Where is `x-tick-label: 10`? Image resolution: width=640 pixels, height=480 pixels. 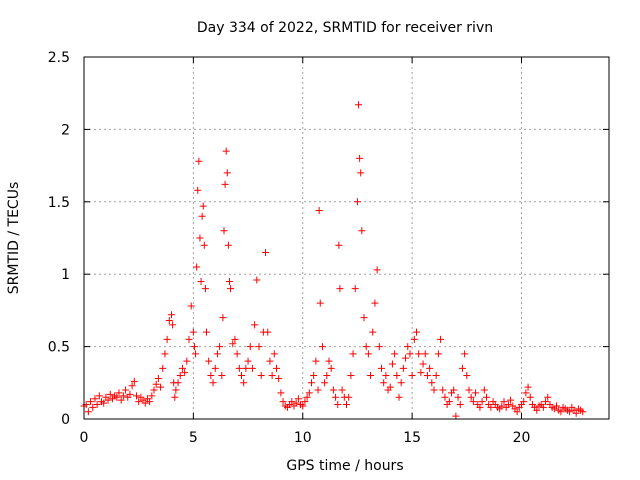 x-tick-label: 10 is located at coordinates (303, 438).